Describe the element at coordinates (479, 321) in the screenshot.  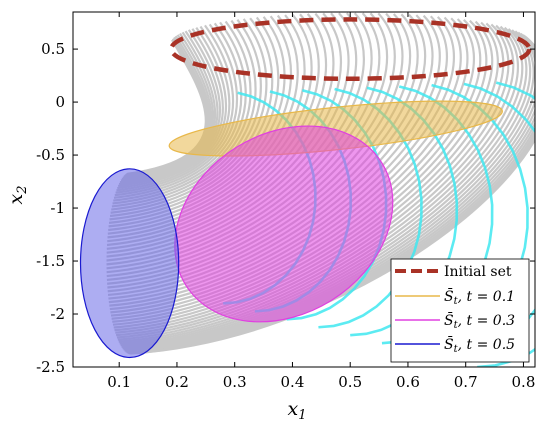
I see `legend-label-t03: S̄t, t = 0.3` at that location.